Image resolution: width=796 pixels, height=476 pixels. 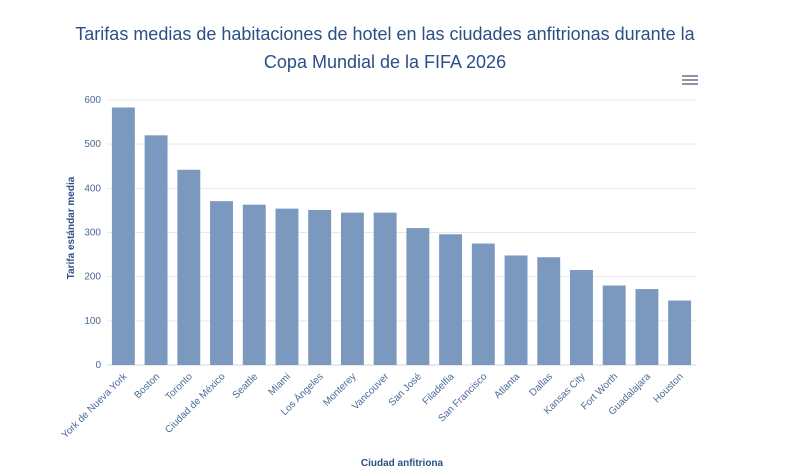 I want to click on x-tick-label: Boston, so click(x=147, y=386).